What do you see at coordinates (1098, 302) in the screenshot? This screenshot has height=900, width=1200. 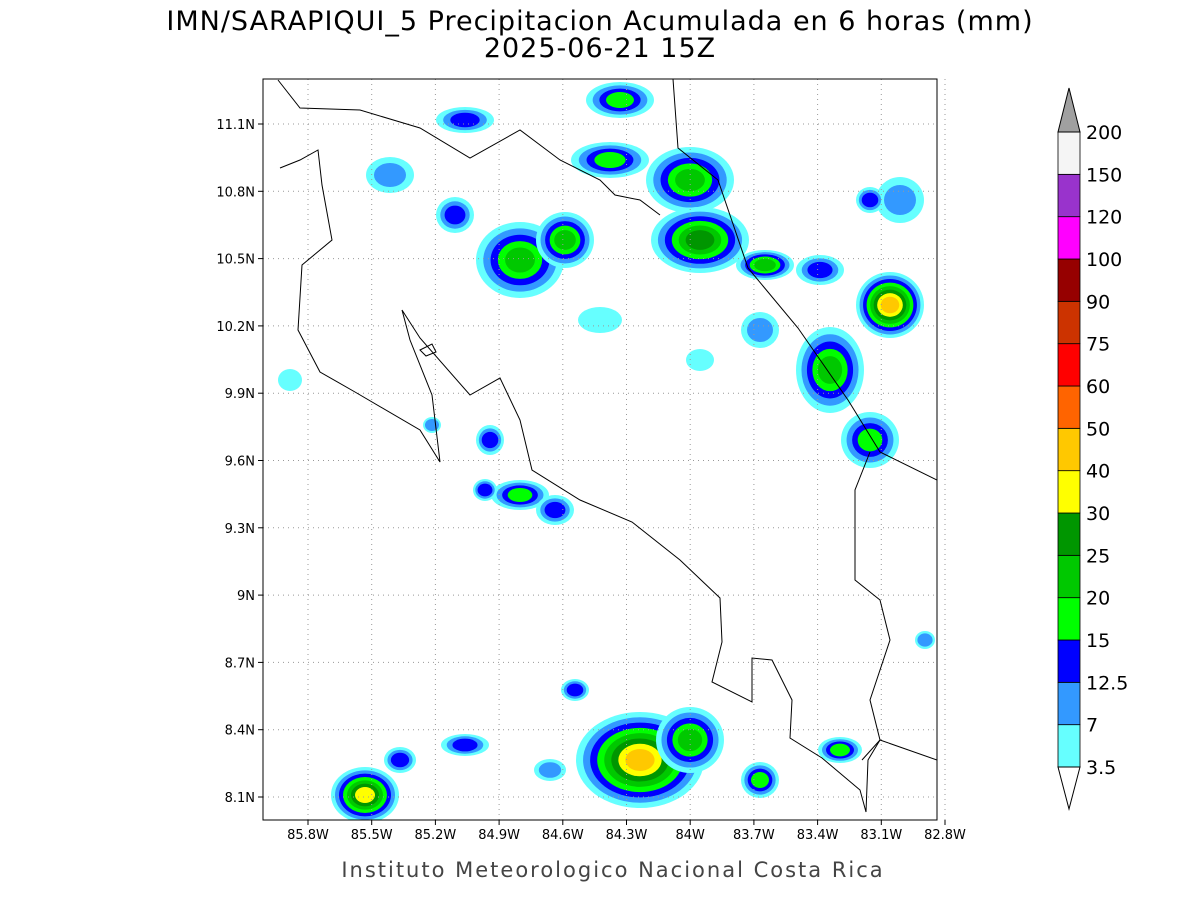 I see `colorbar-label: 90` at bounding box center [1098, 302].